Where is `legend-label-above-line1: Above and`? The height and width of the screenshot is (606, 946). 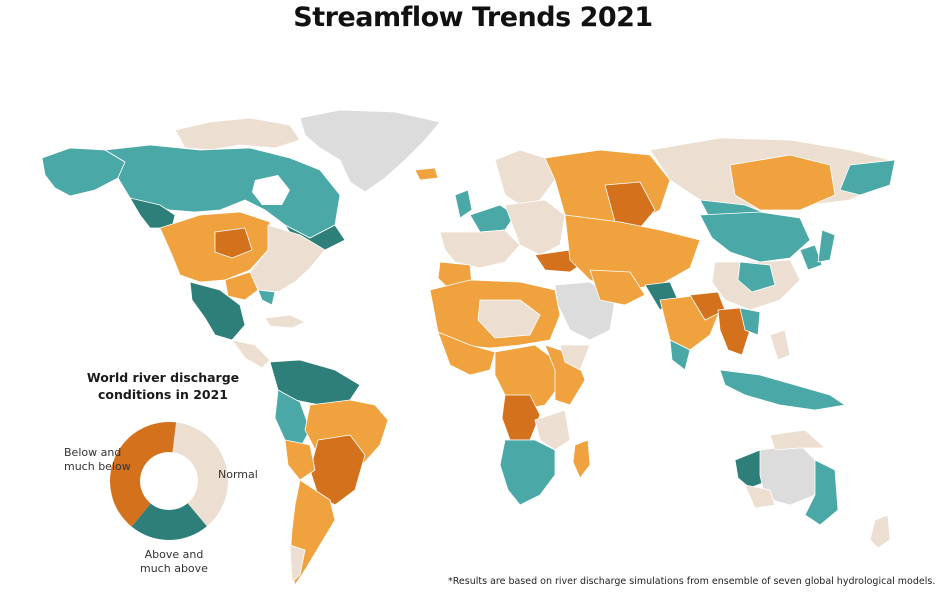 legend-label-above-line1: Above and is located at coordinates (174, 554).